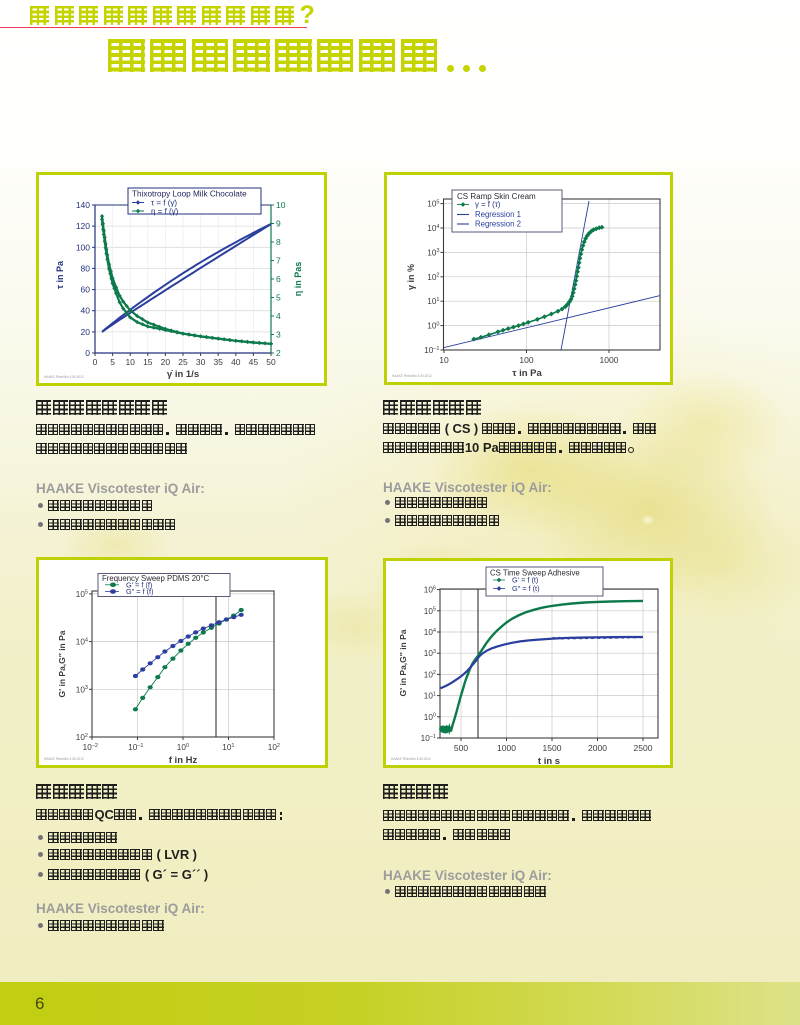  I want to click on svg-text: 10–2, so click(90, 747).